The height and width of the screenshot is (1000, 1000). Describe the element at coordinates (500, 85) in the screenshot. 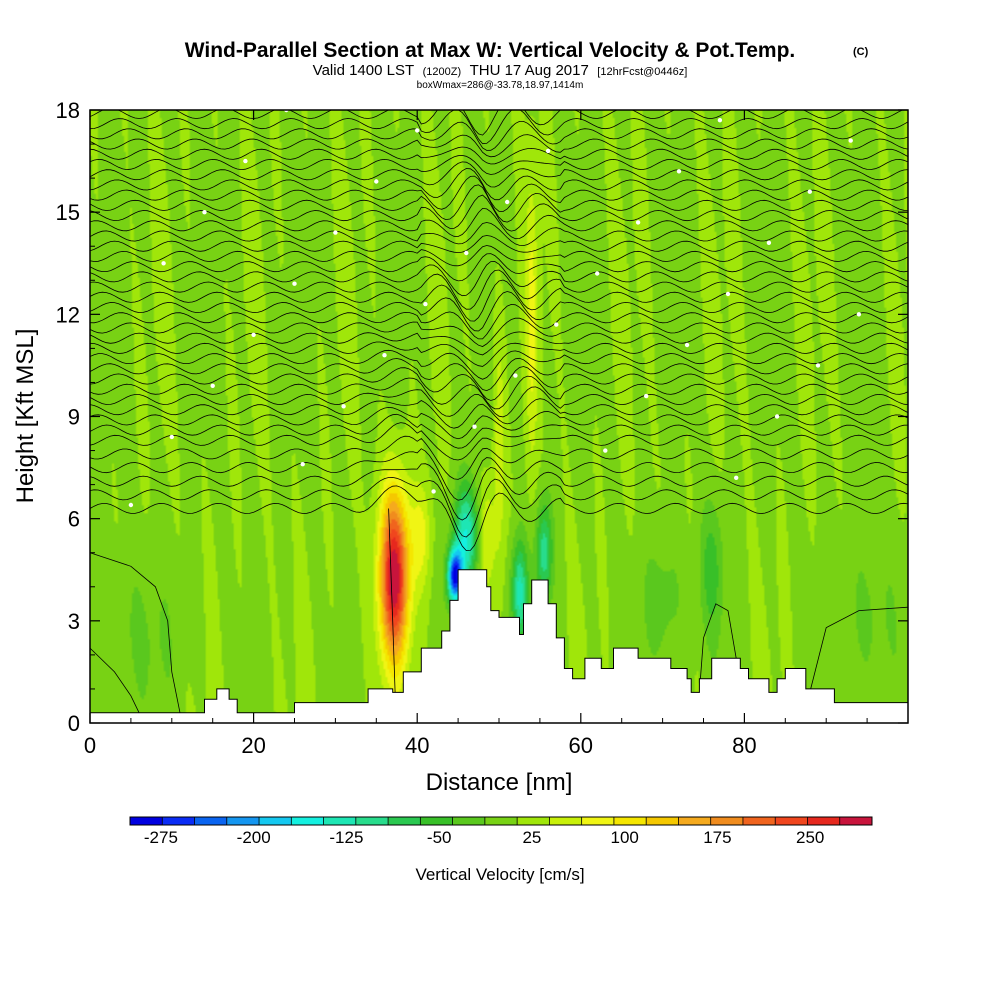

I see `box-wmax-info: boxWmax=286@-33.78,18.97,1414m` at that location.